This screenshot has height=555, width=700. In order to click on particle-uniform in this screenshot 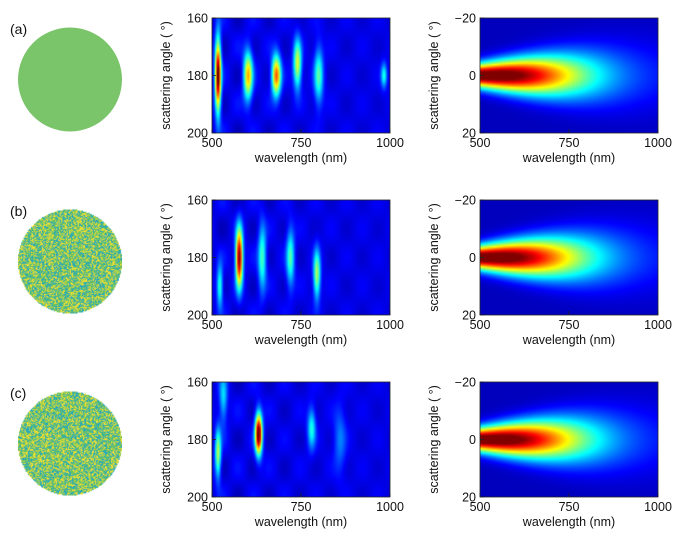, I will do `click(70, 79)`.